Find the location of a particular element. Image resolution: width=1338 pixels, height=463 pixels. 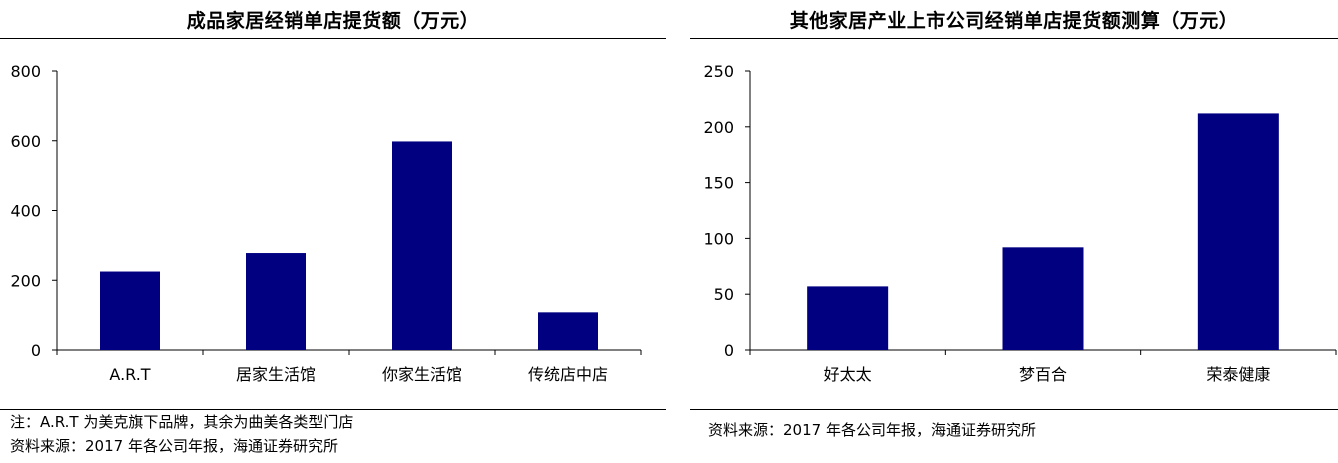

y-tick-label: 600 is located at coordinates (25, 141).